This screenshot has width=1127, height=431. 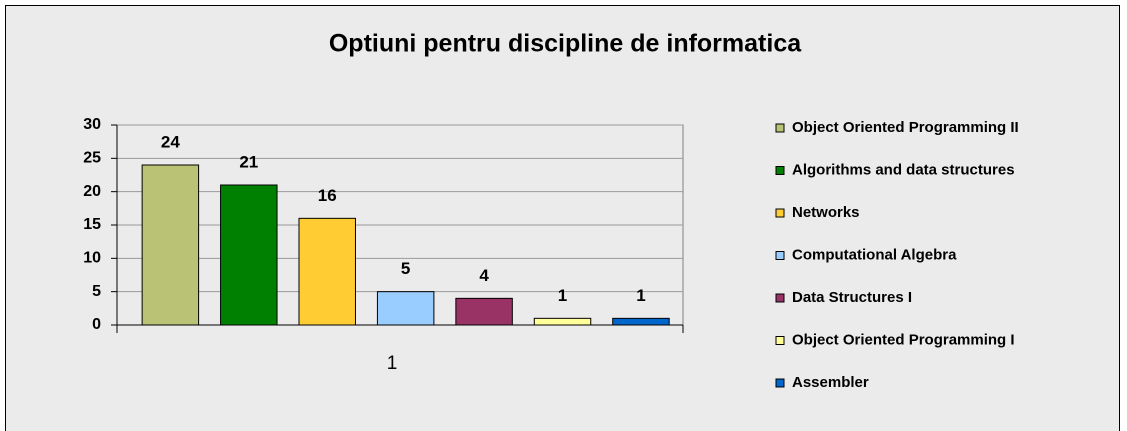 I want to click on y-tick-label: 25, so click(x=92, y=158).